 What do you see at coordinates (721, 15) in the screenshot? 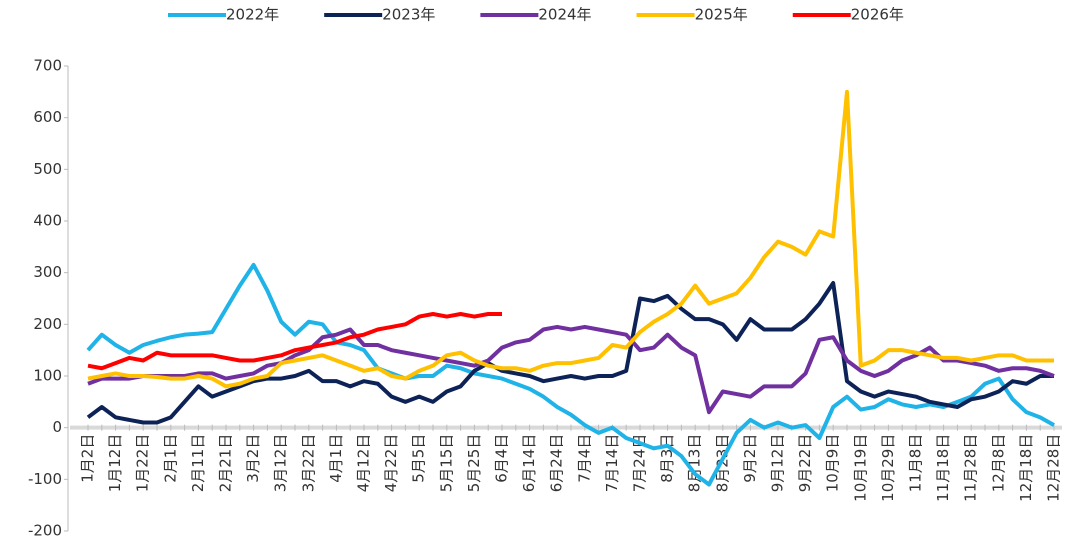
I see `legend-label: 2025年` at bounding box center [721, 15].